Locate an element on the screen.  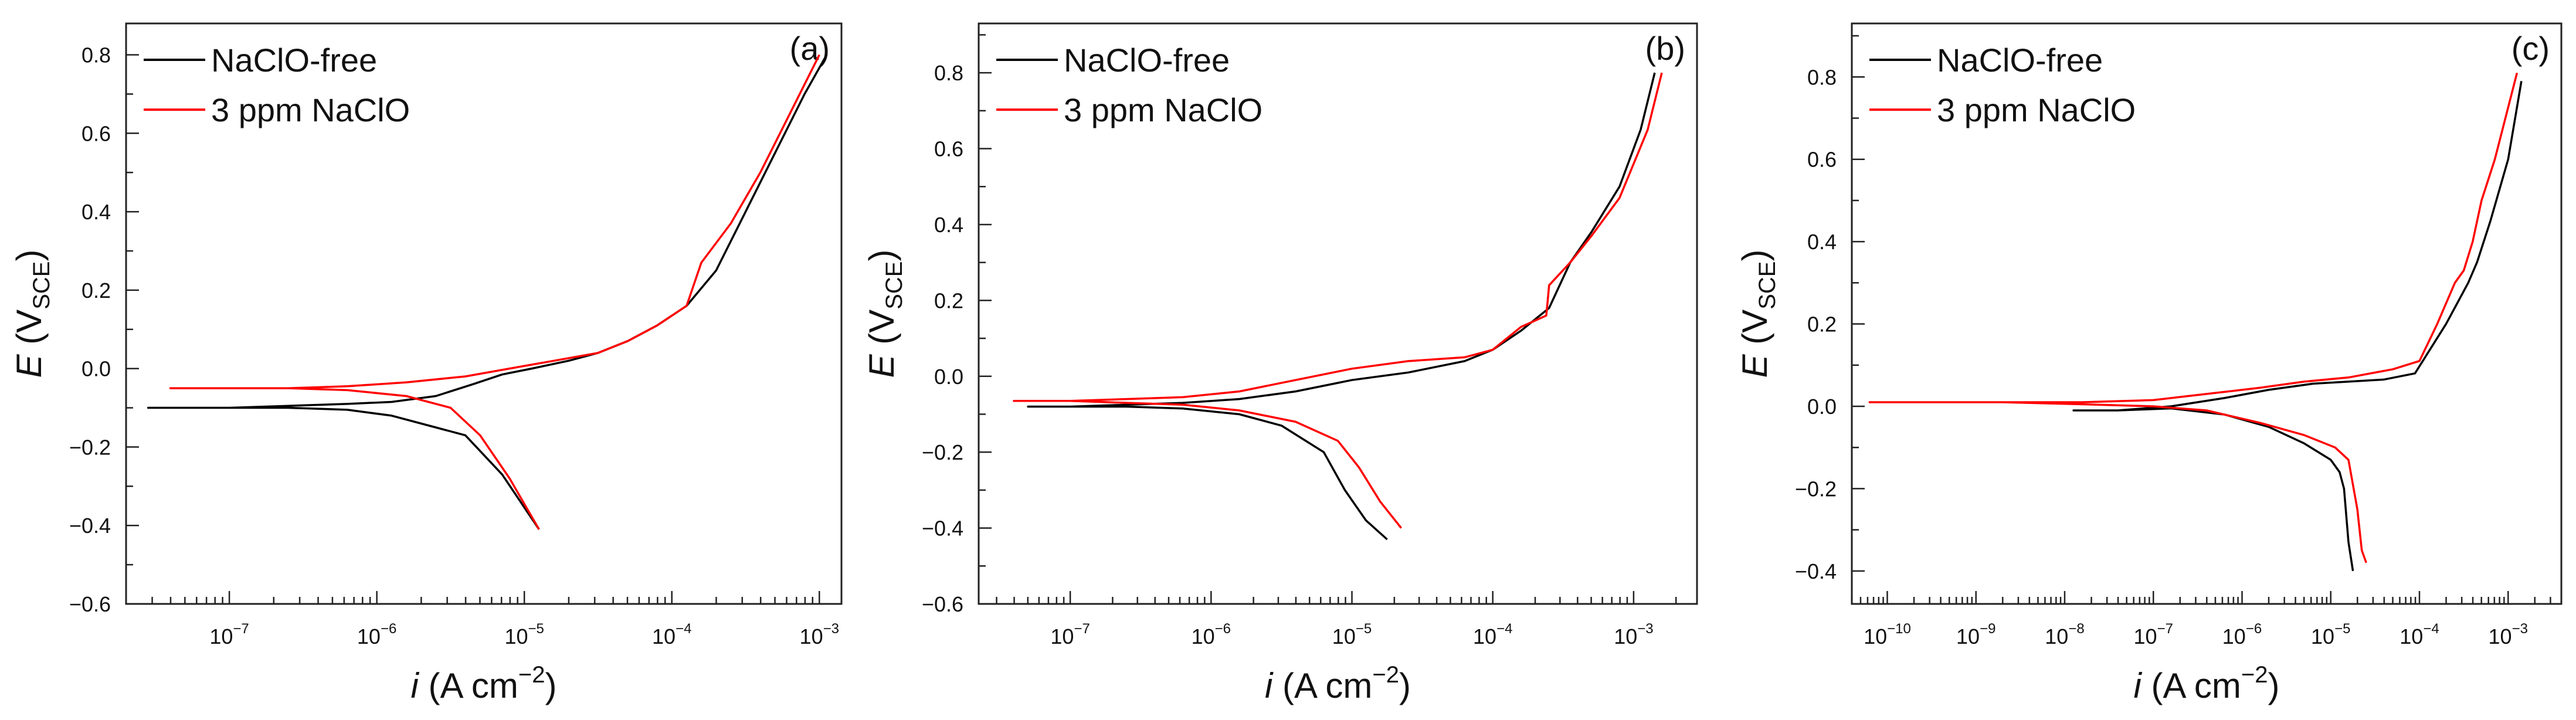
panel-label: (b) is located at coordinates (1665, 48).